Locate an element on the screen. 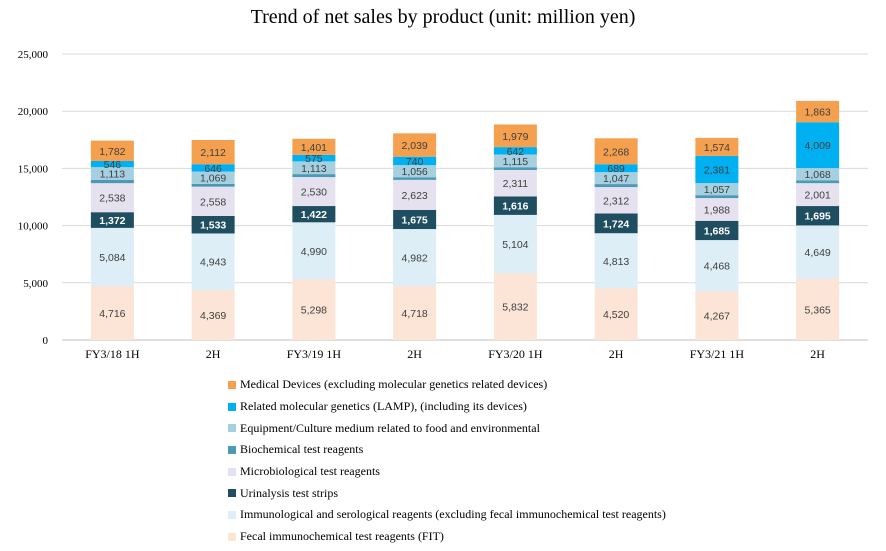  data-label: 2,623 is located at coordinates (414, 196).